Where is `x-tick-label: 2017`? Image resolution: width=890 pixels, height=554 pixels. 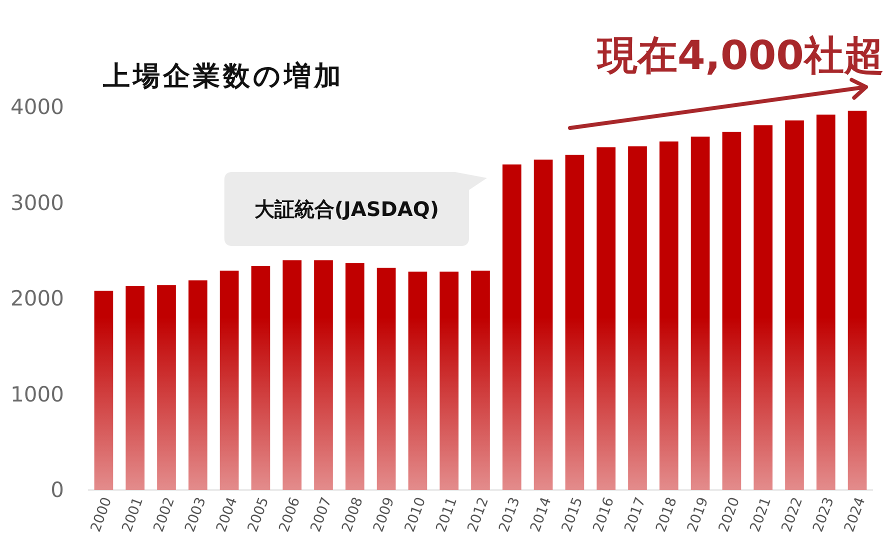
x-tick-label: 2017 is located at coordinates (636, 514).